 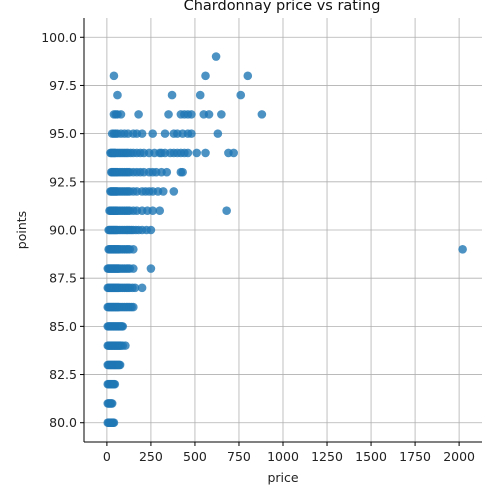 What do you see at coordinates (239, 456) in the screenshot?
I see `x-tick-label: 750` at bounding box center [239, 456].